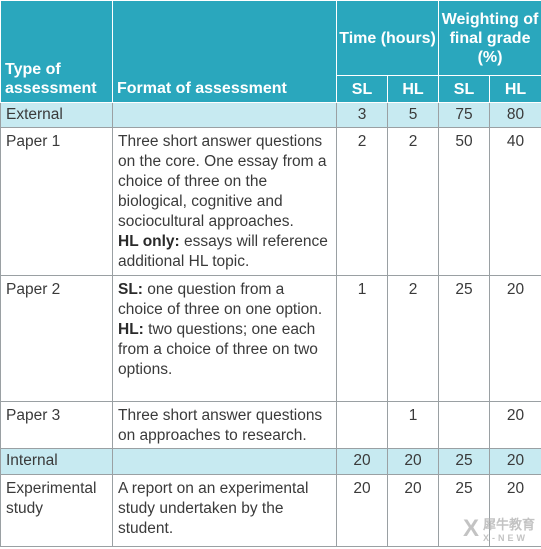 Image resolution: width=541 pixels, height=549 pixels. What do you see at coordinates (464, 201) in the screenshot?
I see `weight-sl-cell: 50` at bounding box center [464, 201].